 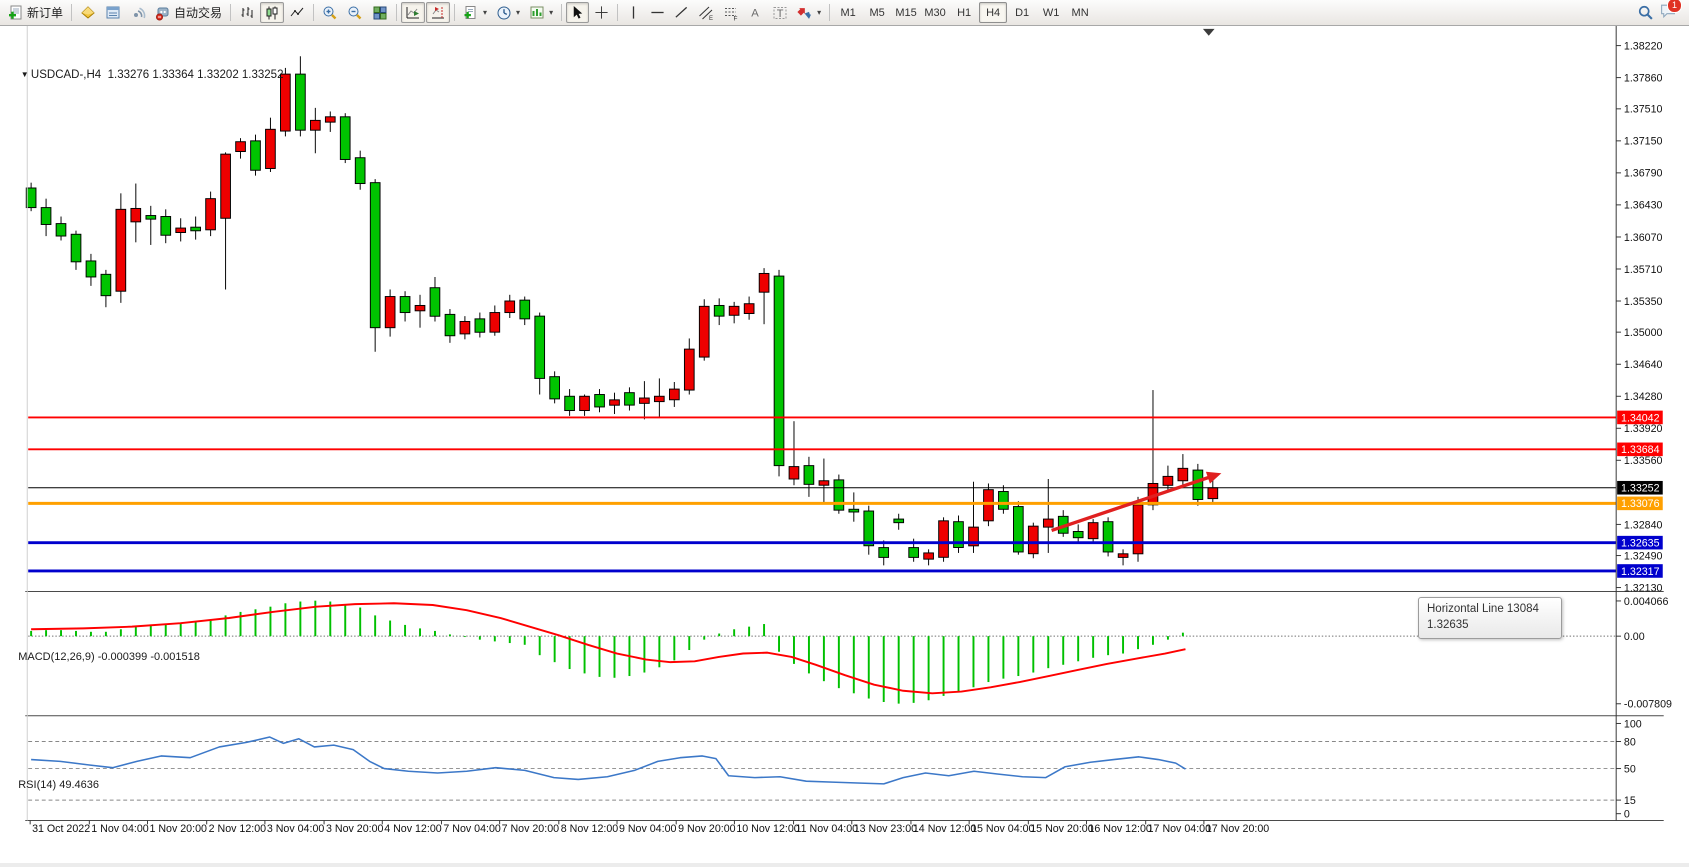 I want to click on trend-arrow-line, so click(x=1132, y=503).